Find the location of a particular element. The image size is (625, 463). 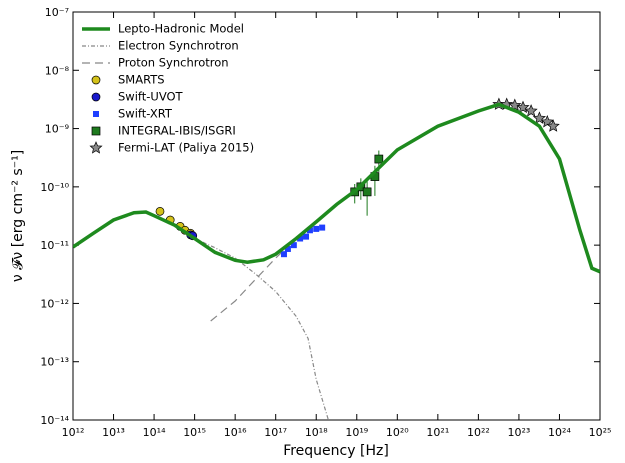

x-tick-label: 10¹⁹ is located at coordinates (356, 432).